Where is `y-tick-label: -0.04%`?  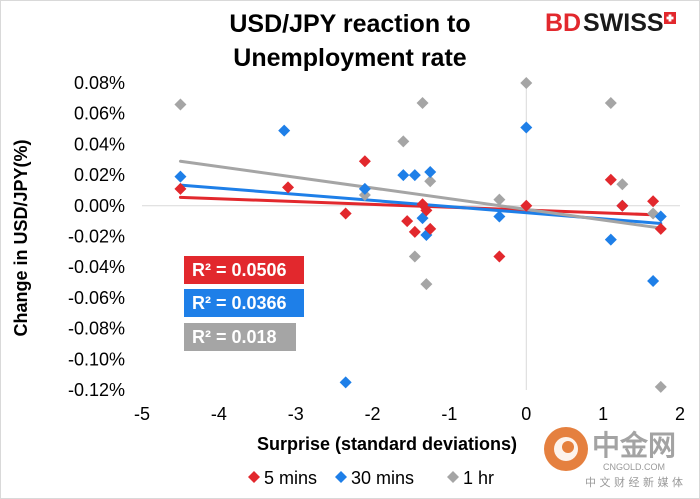 y-tick-label: -0.04% is located at coordinates (96, 267).